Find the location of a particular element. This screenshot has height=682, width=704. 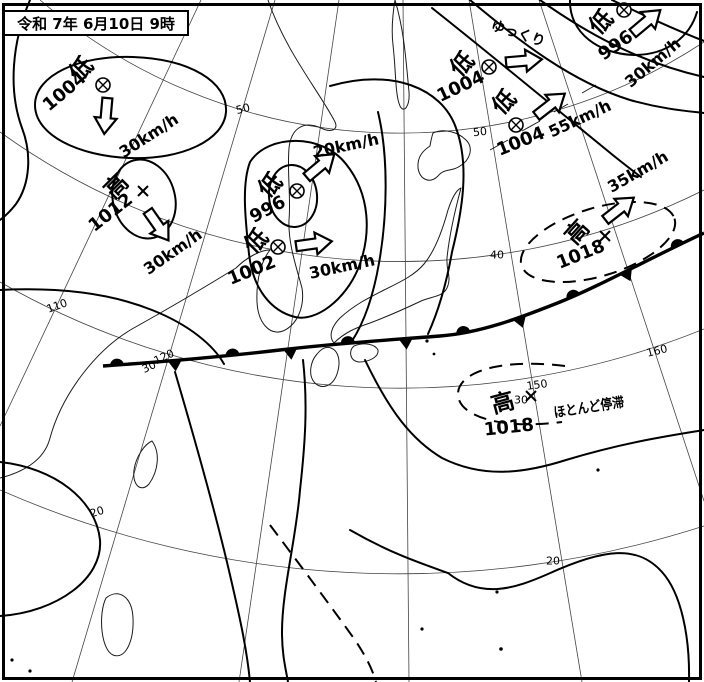

speed-label: 20km/h is located at coordinates (346, 145).